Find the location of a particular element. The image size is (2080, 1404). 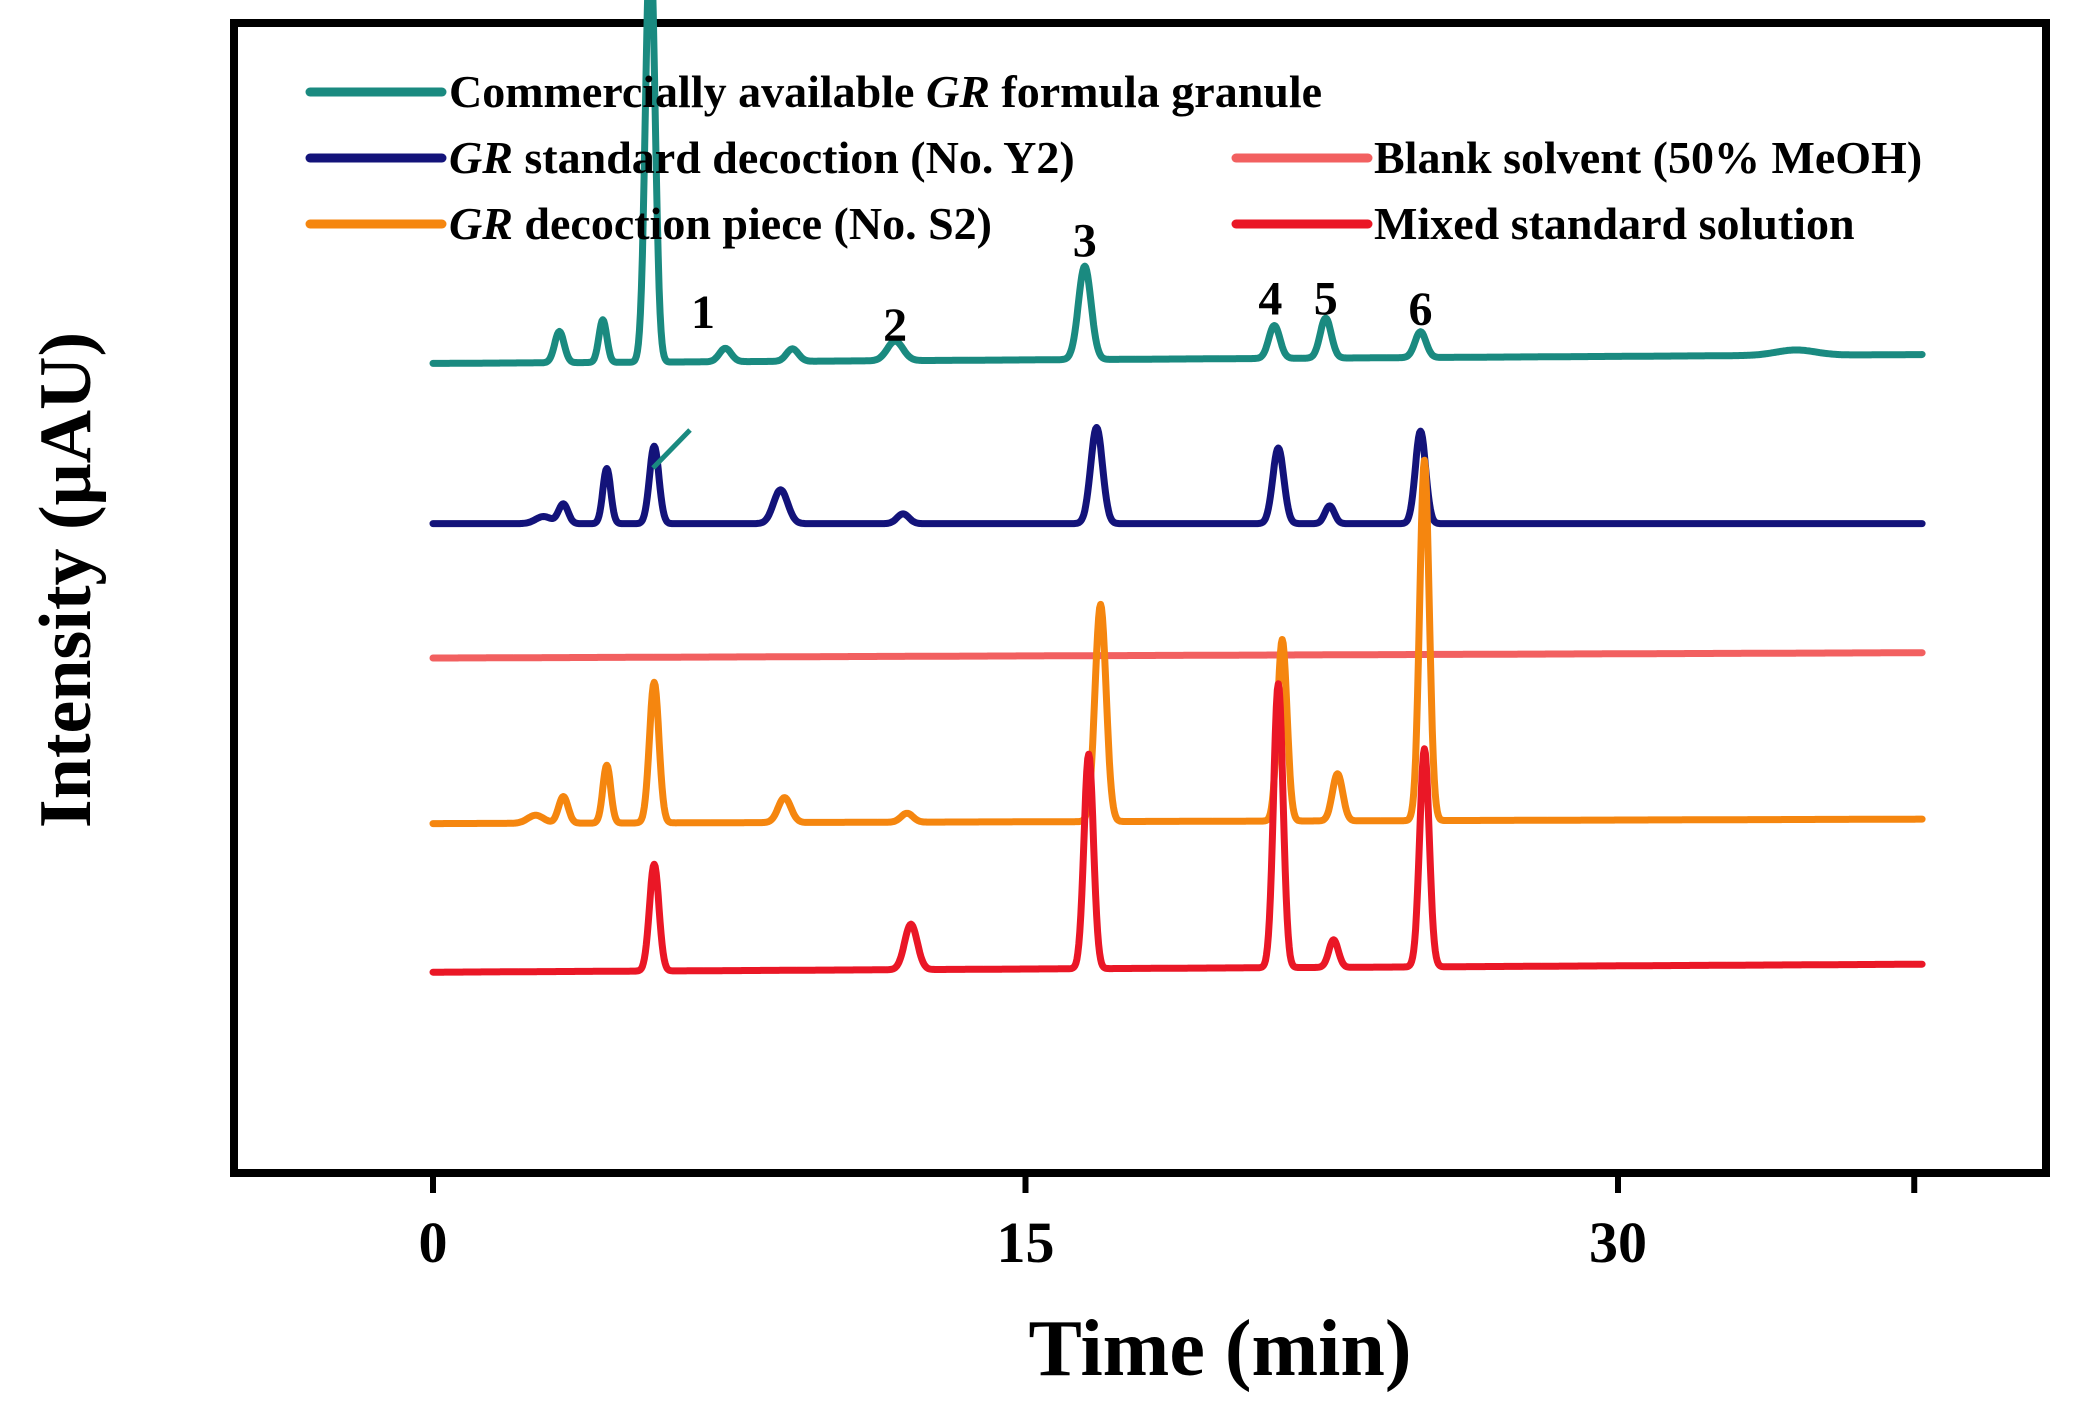

peak-label-4: 4 is located at coordinates (1270, 299).